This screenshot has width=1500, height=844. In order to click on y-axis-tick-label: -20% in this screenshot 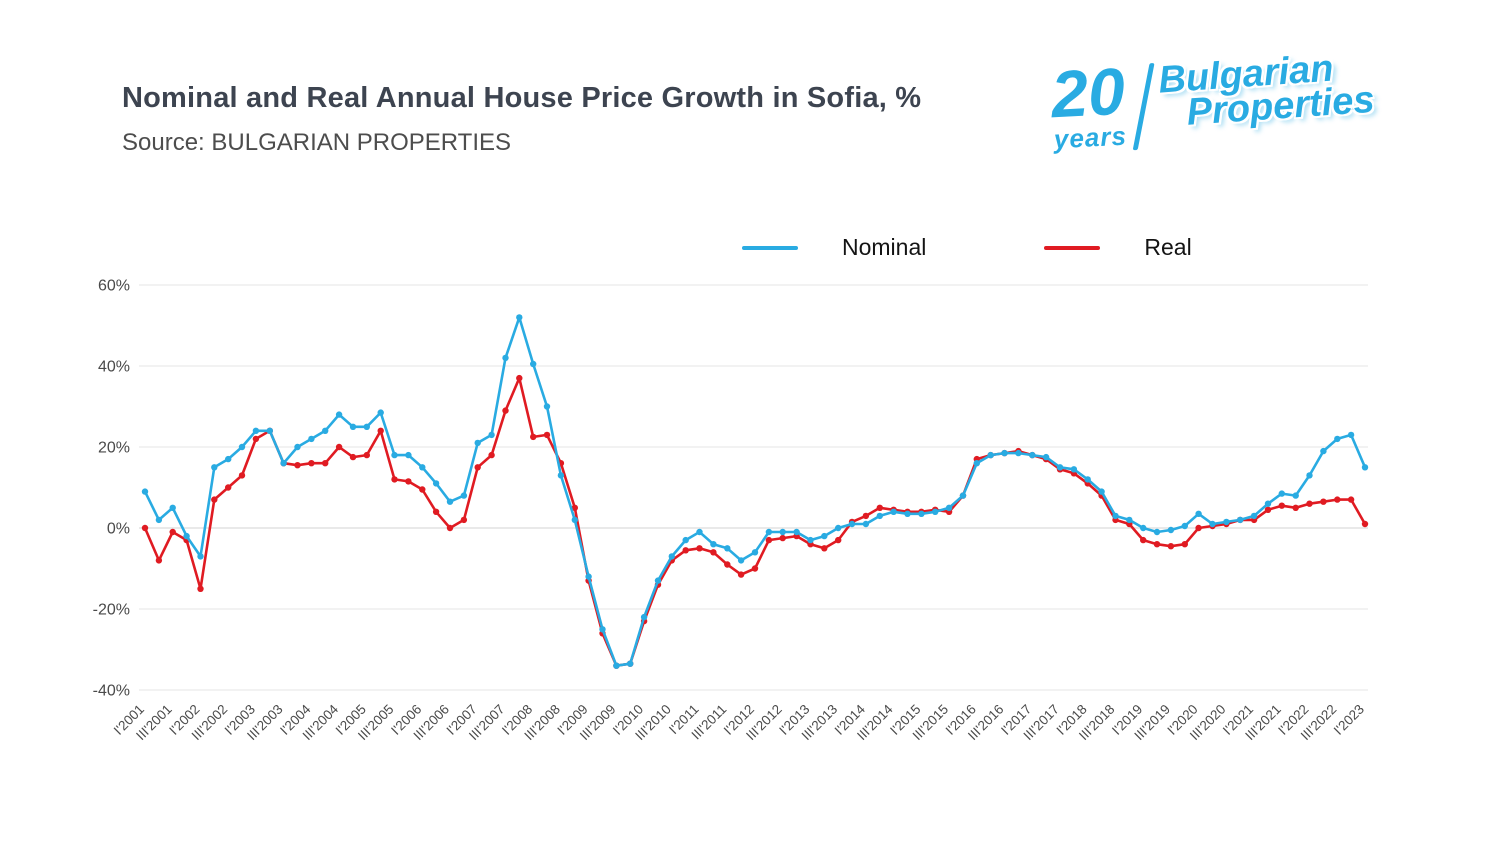, I will do `click(111, 610)`.